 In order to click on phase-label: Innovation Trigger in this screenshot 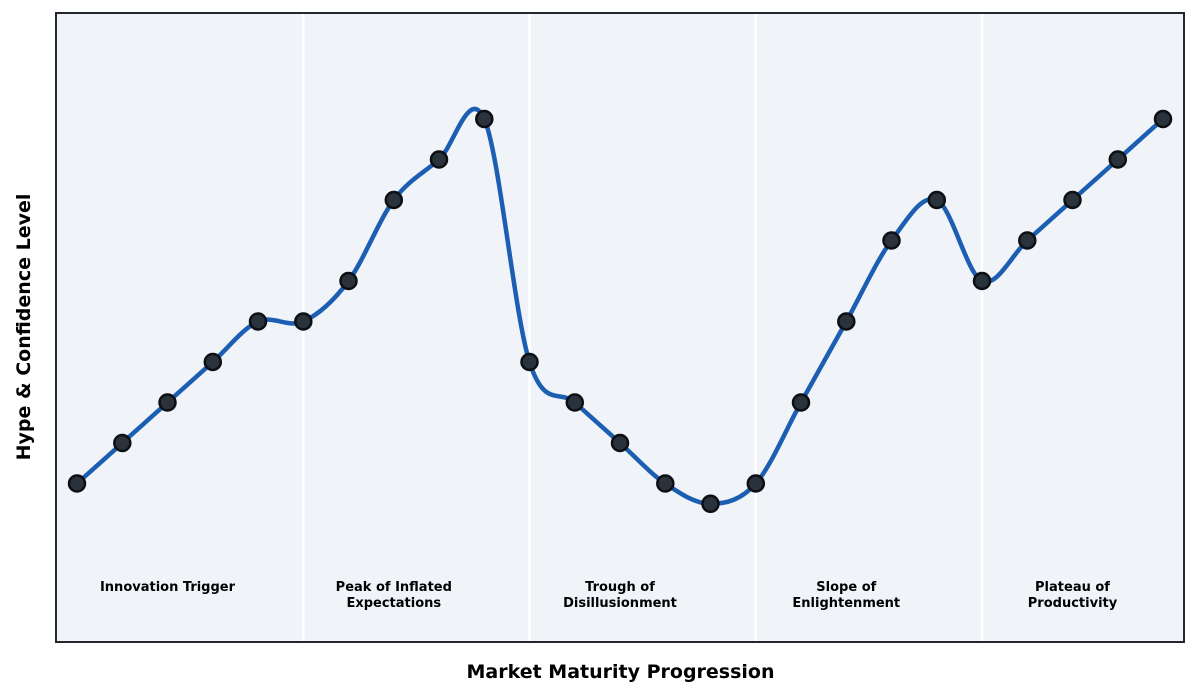, I will do `click(167, 587)`.